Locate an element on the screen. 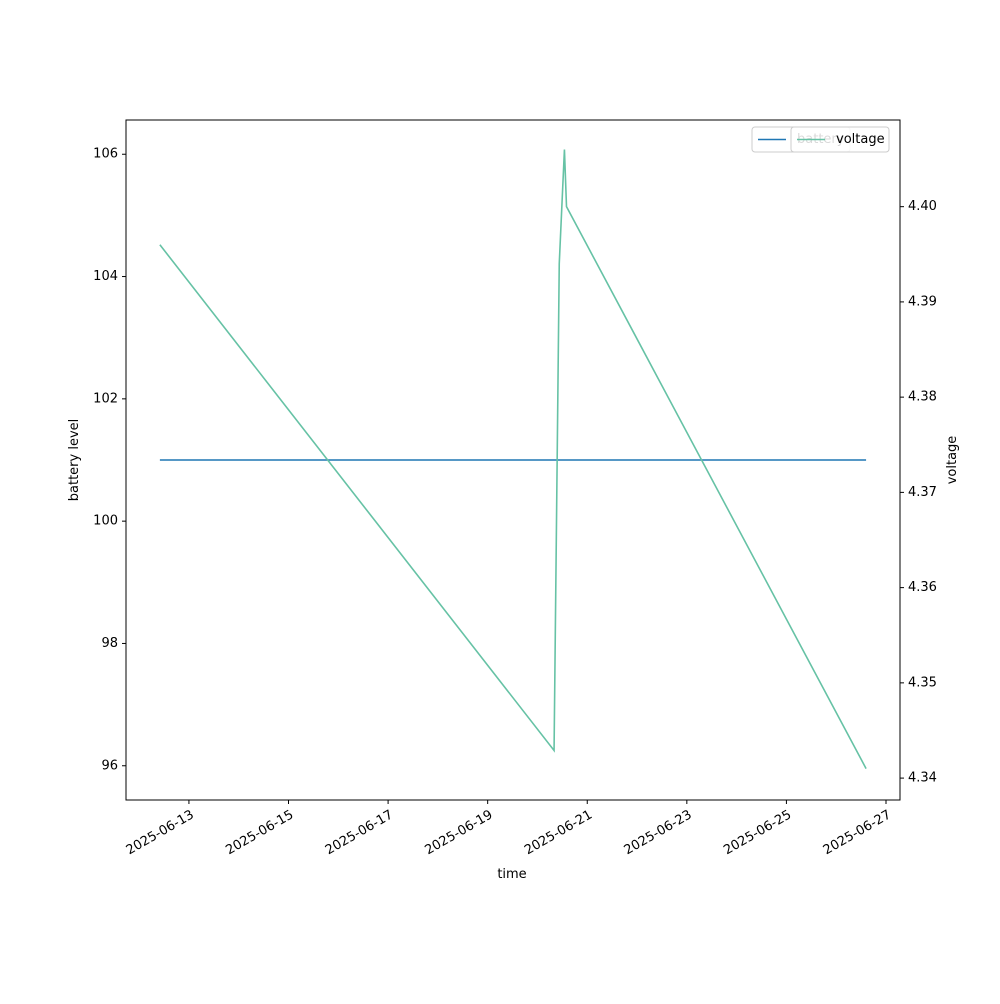 The image size is (1000, 1004). x-tick-label: 2025-06-27 is located at coordinates (857, 833).